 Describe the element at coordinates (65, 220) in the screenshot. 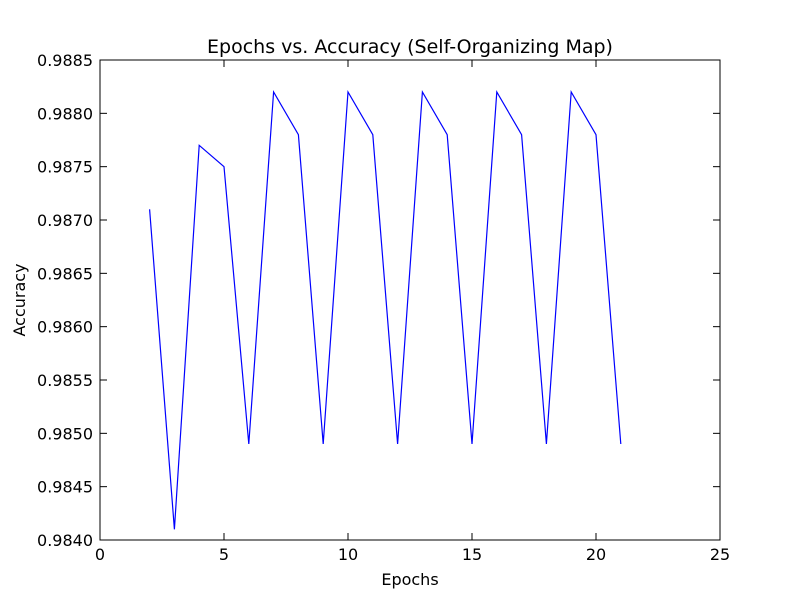

I see `y-tick-label: 0.9870` at that location.